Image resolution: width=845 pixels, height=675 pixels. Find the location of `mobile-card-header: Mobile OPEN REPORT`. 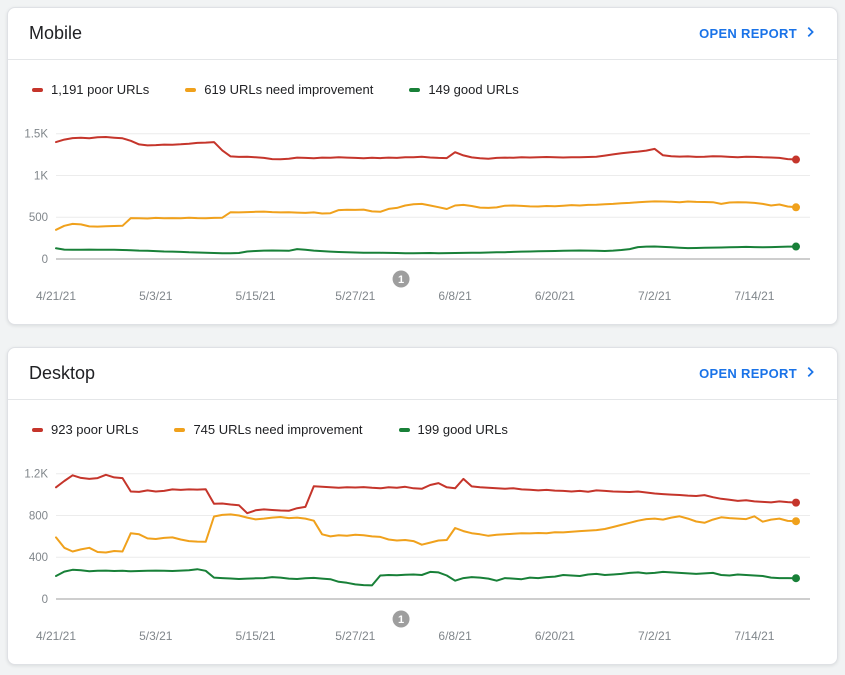

mobile-card-header: Mobile OPEN REPORT is located at coordinates (422, 34).